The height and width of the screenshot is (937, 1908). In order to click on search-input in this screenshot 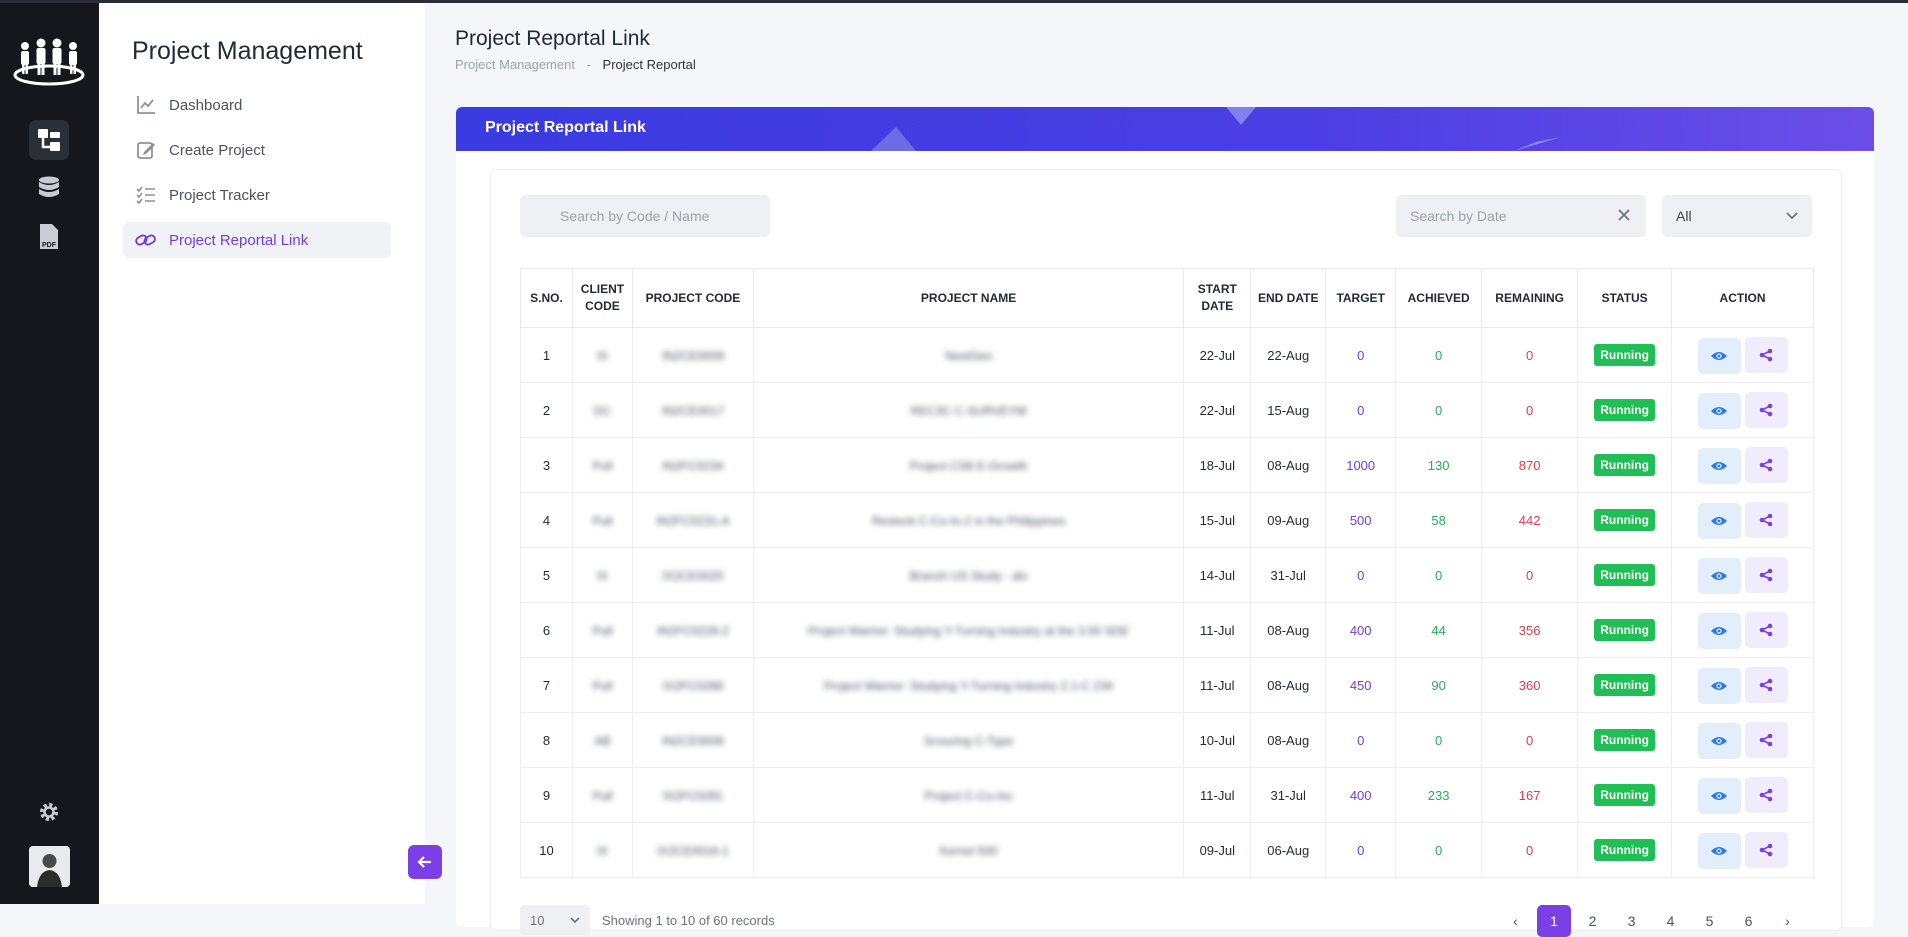, I will do `click(645, 216)`.